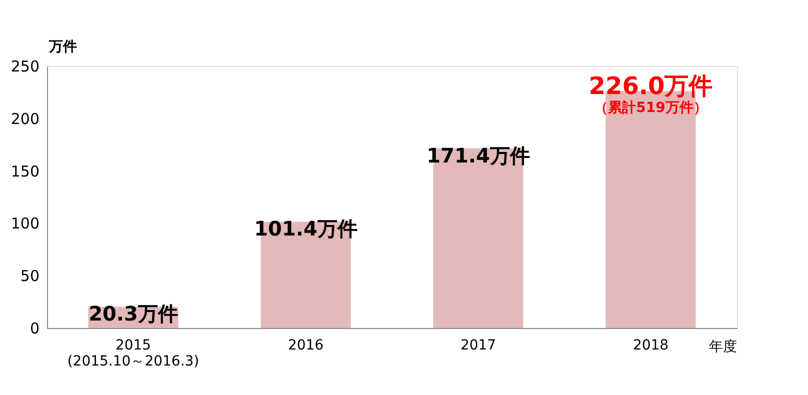 The width and height of the screenshot is (808, 395). Describe the element at coordinates (30, 276) in the screenshot. I see `y-tick-label: 50` at that location.